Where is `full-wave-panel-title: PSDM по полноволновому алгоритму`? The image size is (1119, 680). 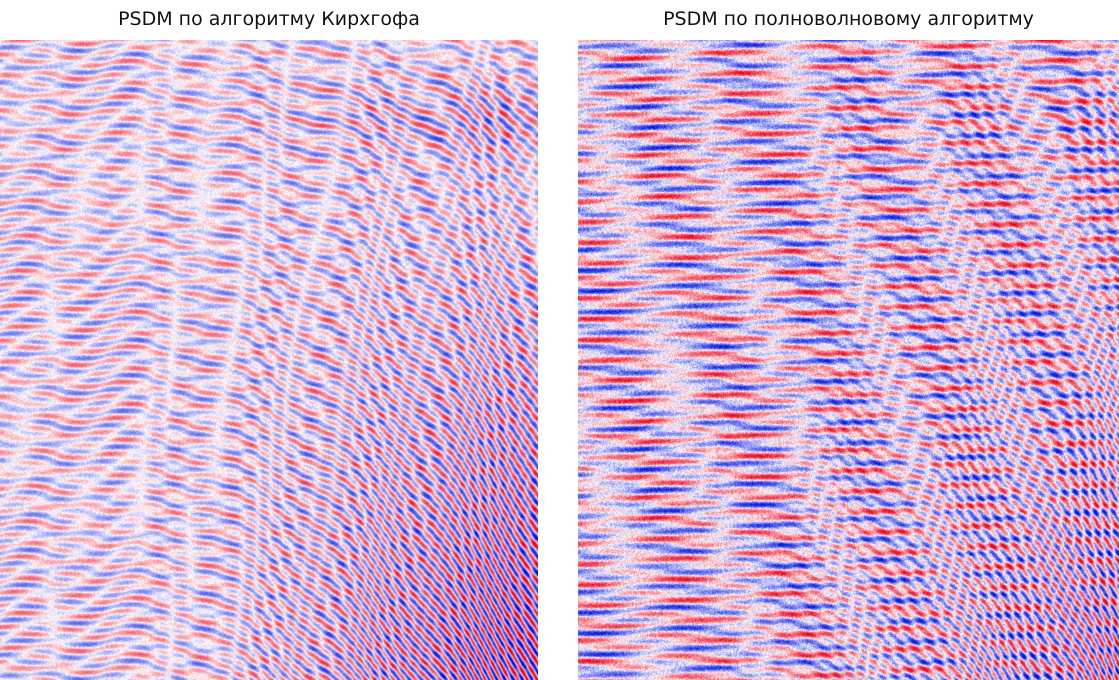
full-wave-panel-title: PSDM по полноволновому алгоритму is located at coordinates (848, 19).